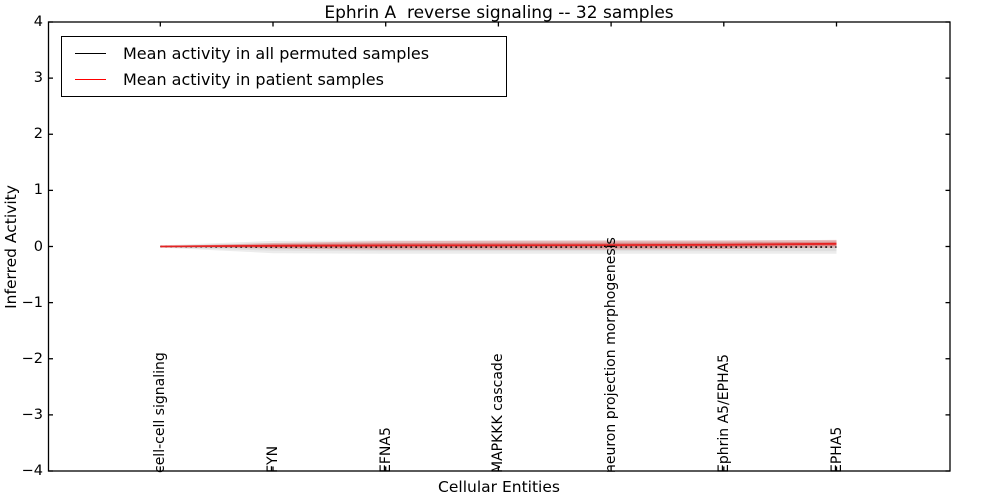 This screenshot has width=1000, height=500. I want to click on xtick-label-epha5: EPHA5, so click(836, 449).